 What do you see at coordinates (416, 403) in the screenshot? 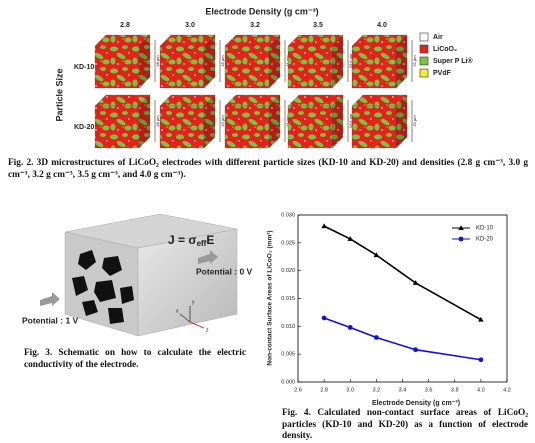
I see `x-axis-label: Electrode Density (g cm⁻³)` at bounding box center [416, 403].